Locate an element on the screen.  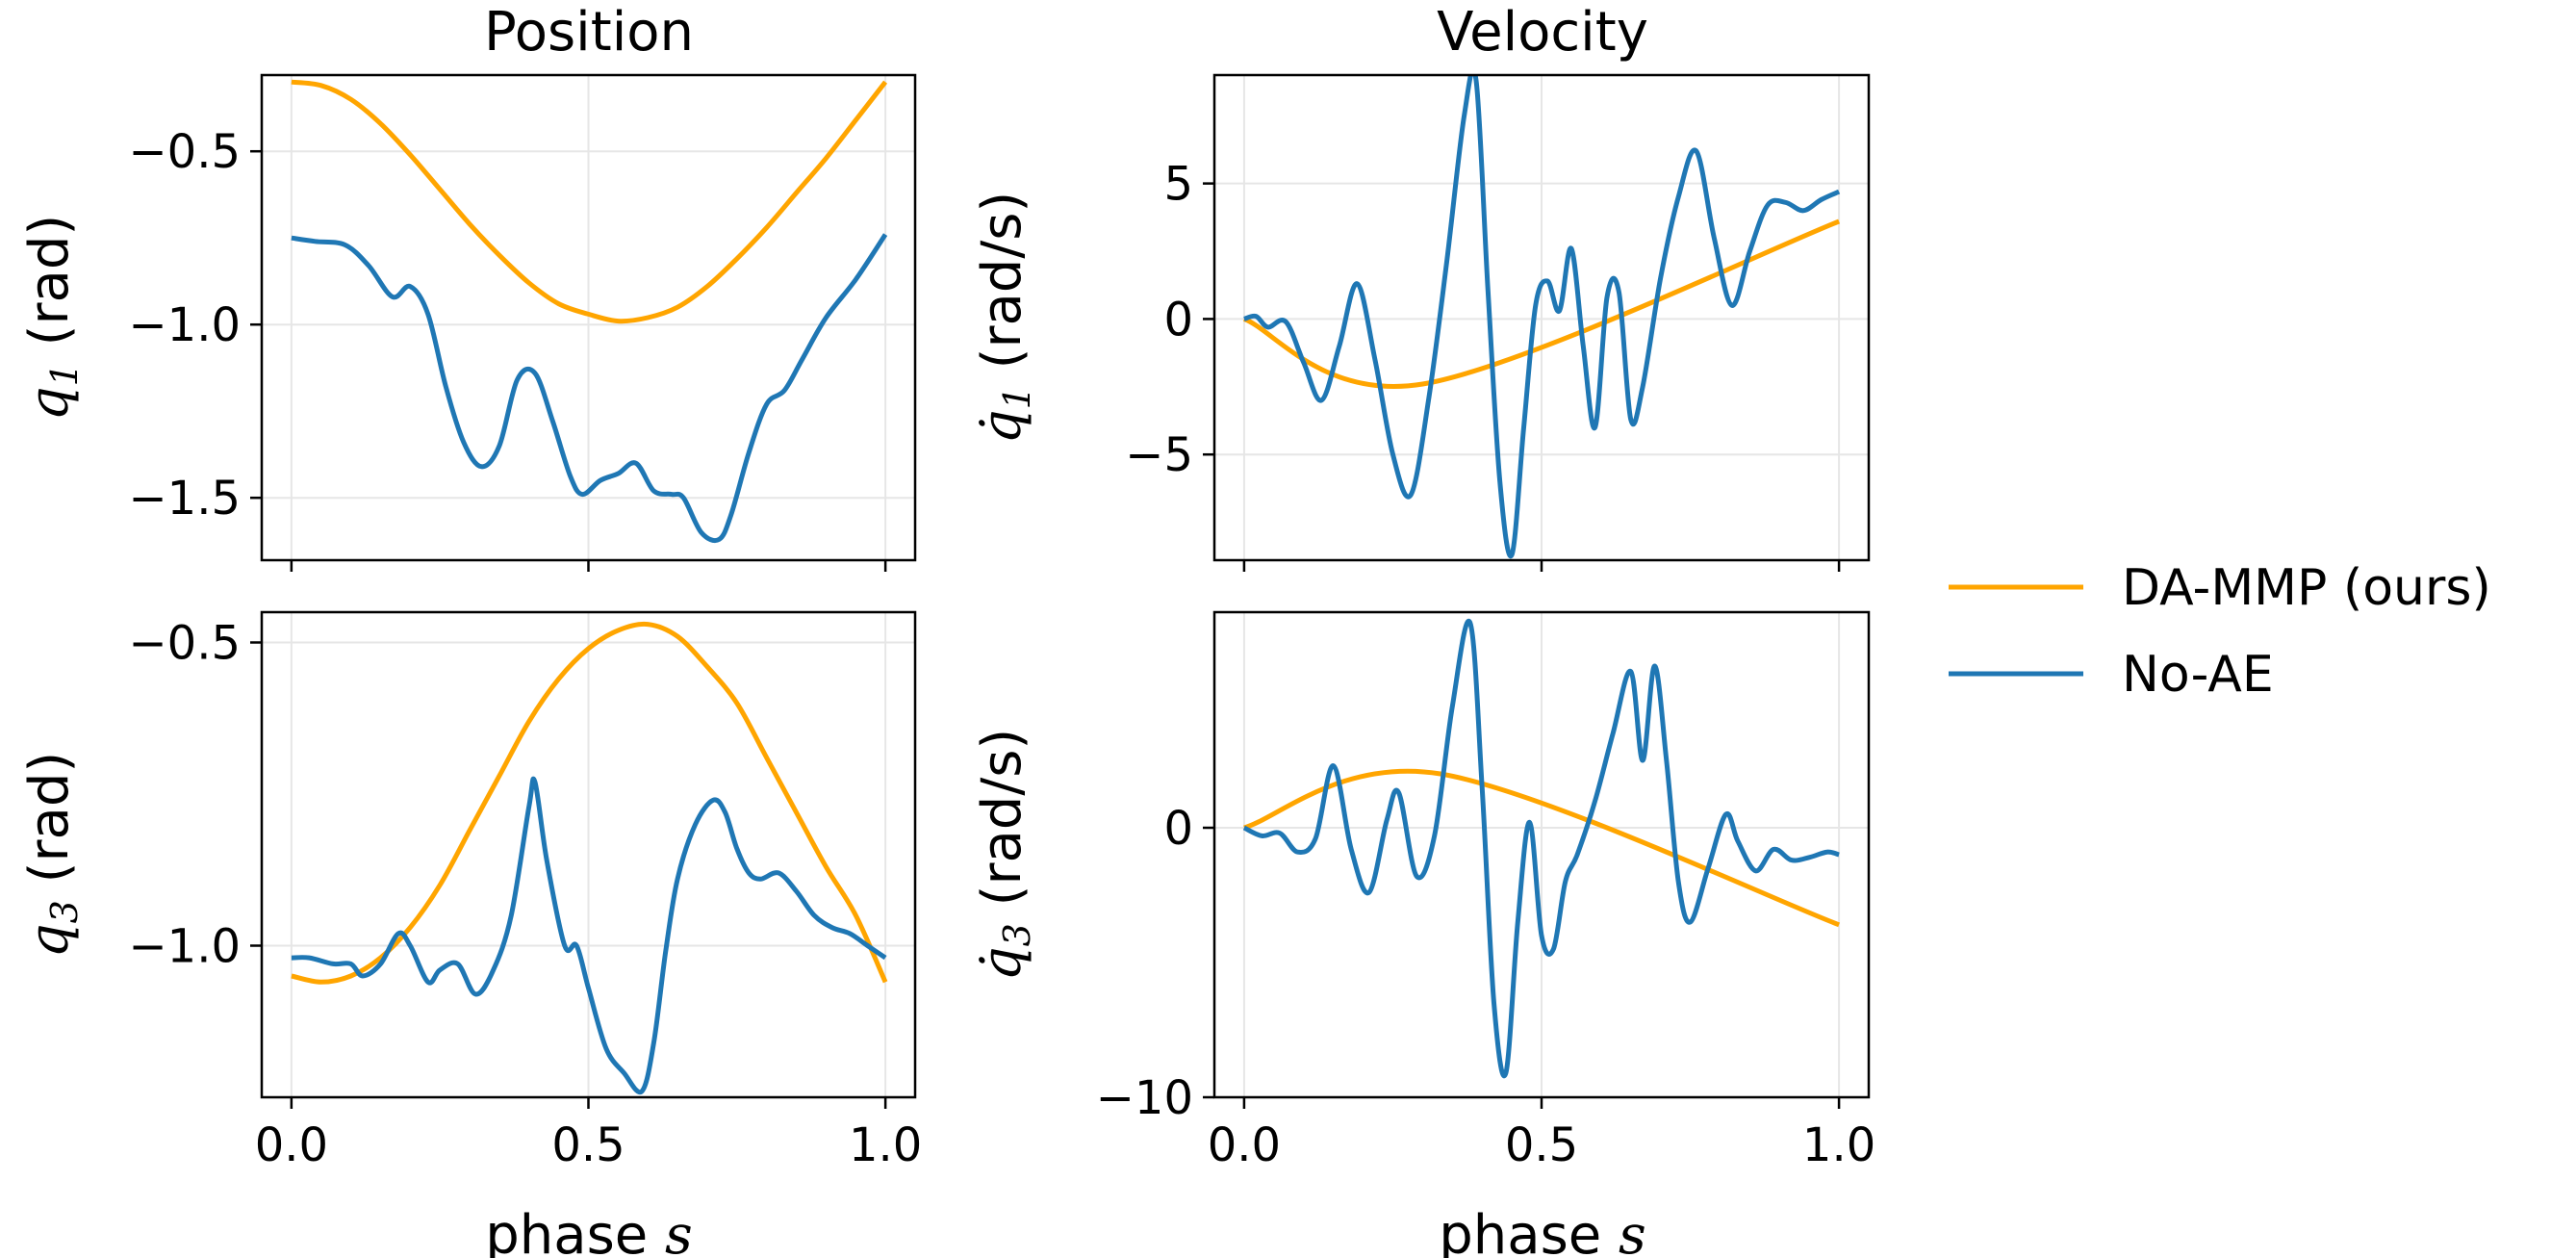
title-position: Position is located at coordinates (589, 32).